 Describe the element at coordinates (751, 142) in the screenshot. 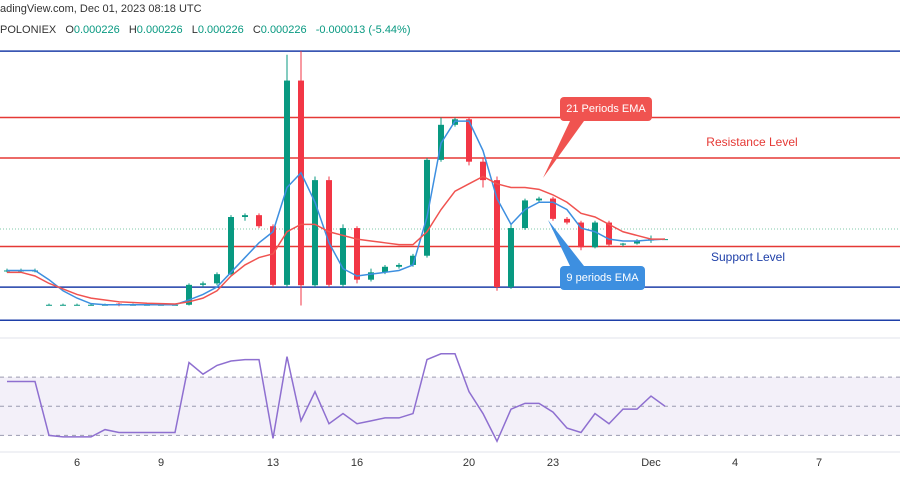

I see `level-annotation: Resistance Level` at that location.